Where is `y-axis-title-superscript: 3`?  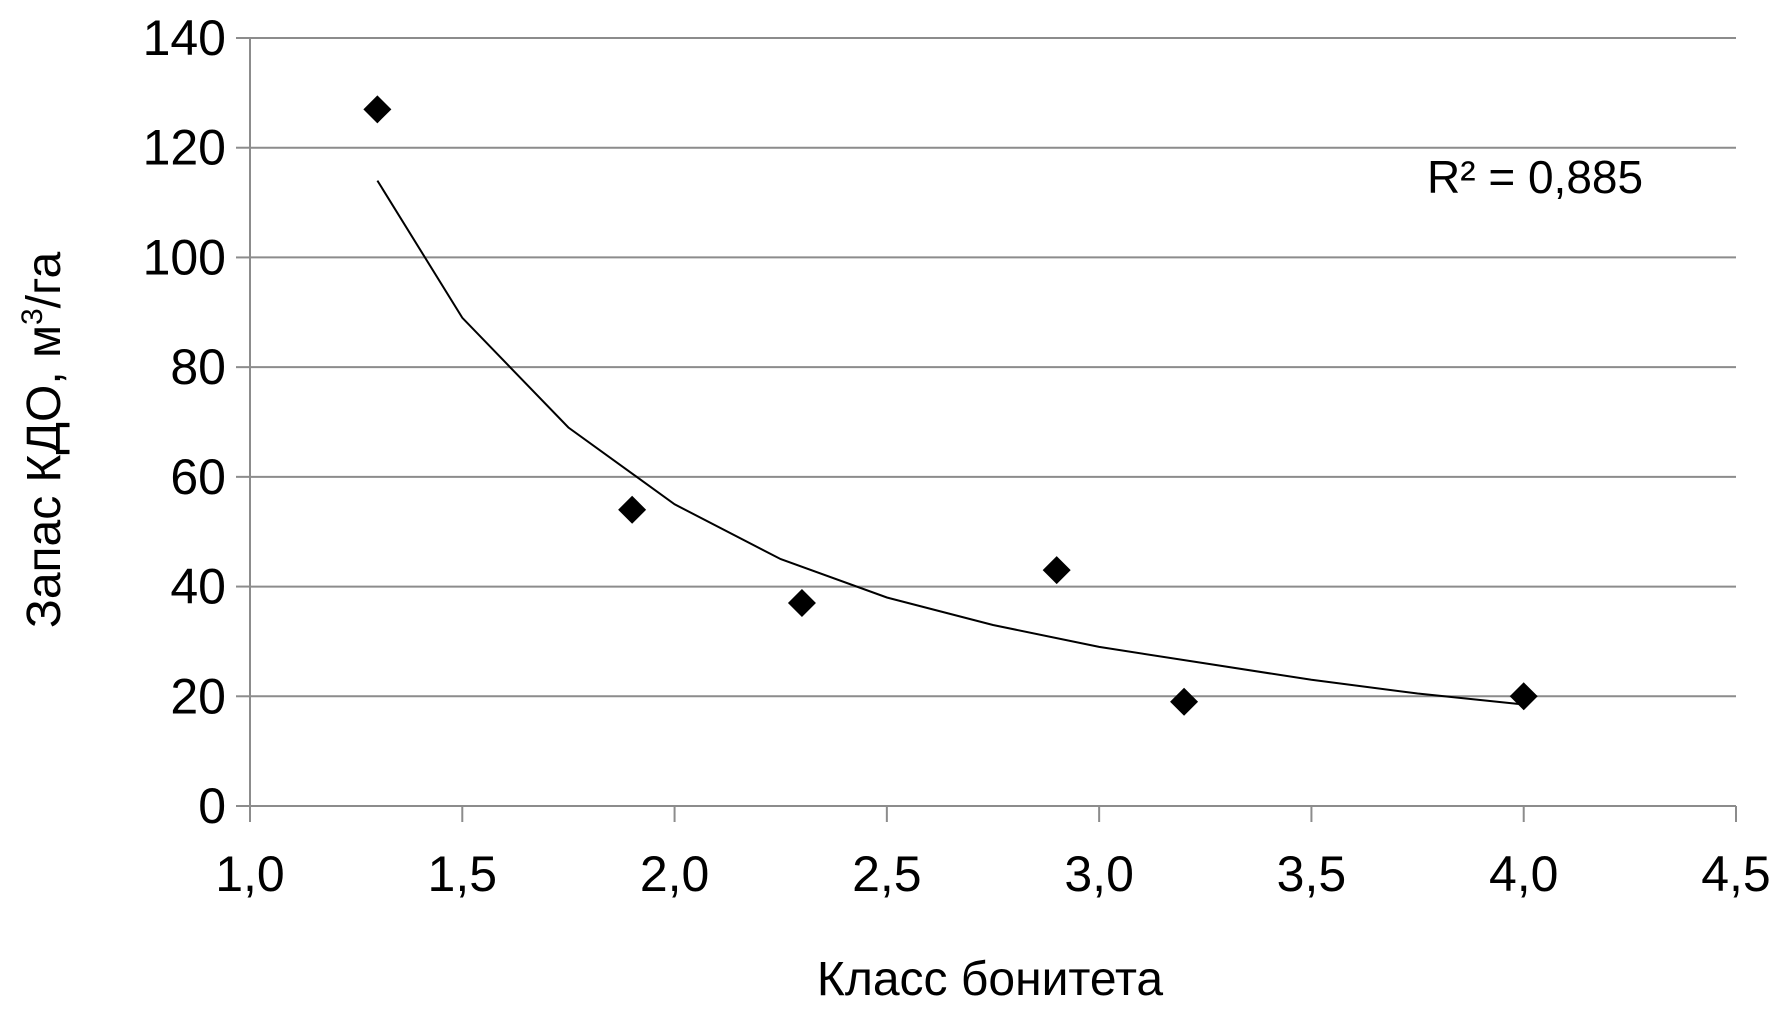
y-axis-title-superscript: 3 is located at coordinates (32, 316).